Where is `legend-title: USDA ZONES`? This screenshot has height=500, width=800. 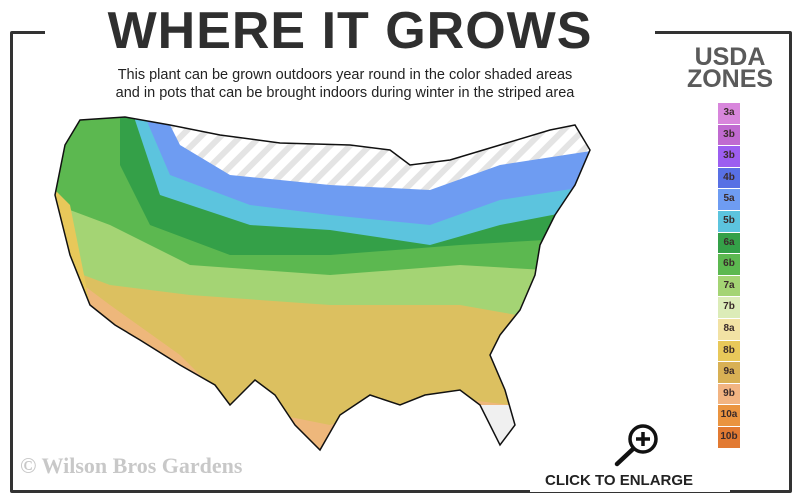
legend-title: USDA ZONES is located at coordinates (730, 68).